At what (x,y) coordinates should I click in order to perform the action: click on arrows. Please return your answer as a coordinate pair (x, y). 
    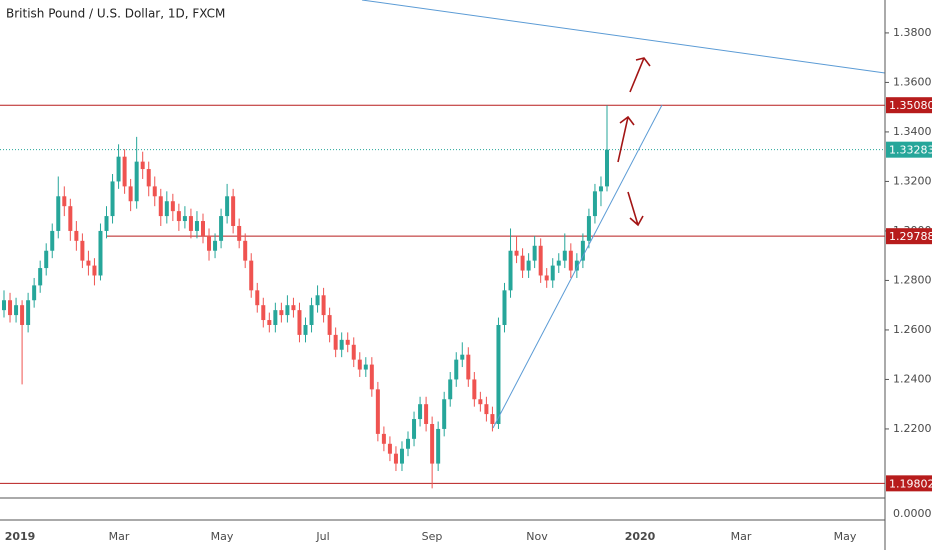
    Looking at the image, I should click on (634, 142).